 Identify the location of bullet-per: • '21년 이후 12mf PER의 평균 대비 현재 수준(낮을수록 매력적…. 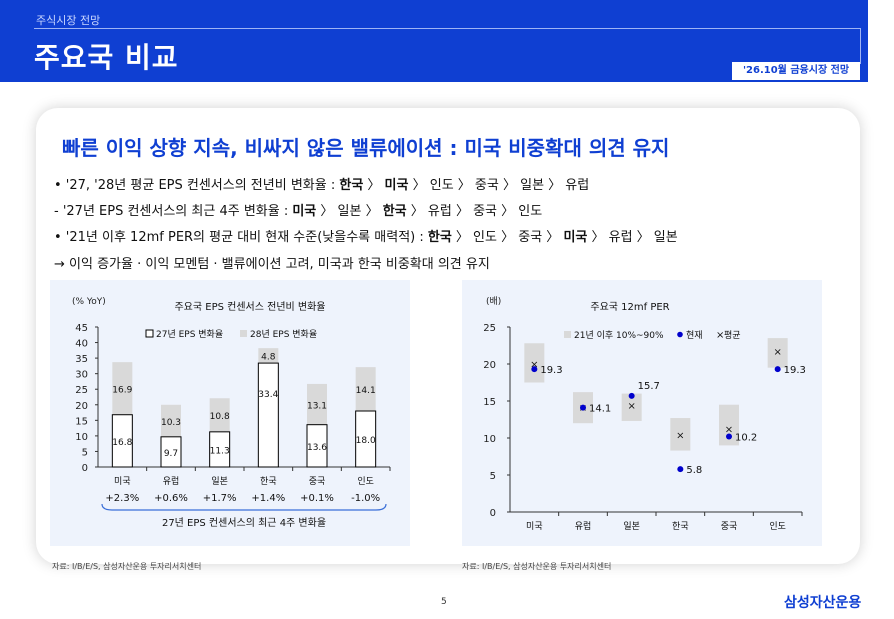
(366, 235).